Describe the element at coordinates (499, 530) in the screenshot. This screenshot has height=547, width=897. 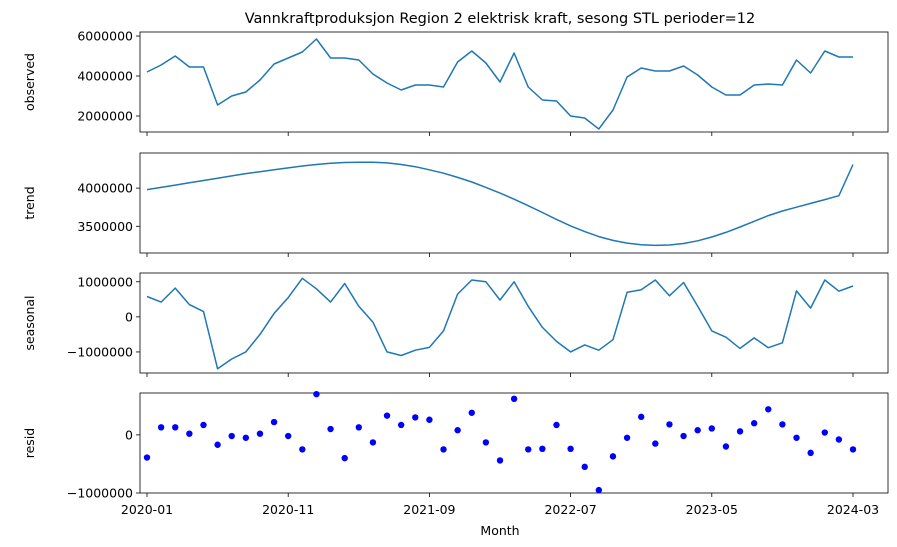
I see `x-axis-label: Month` at that location.